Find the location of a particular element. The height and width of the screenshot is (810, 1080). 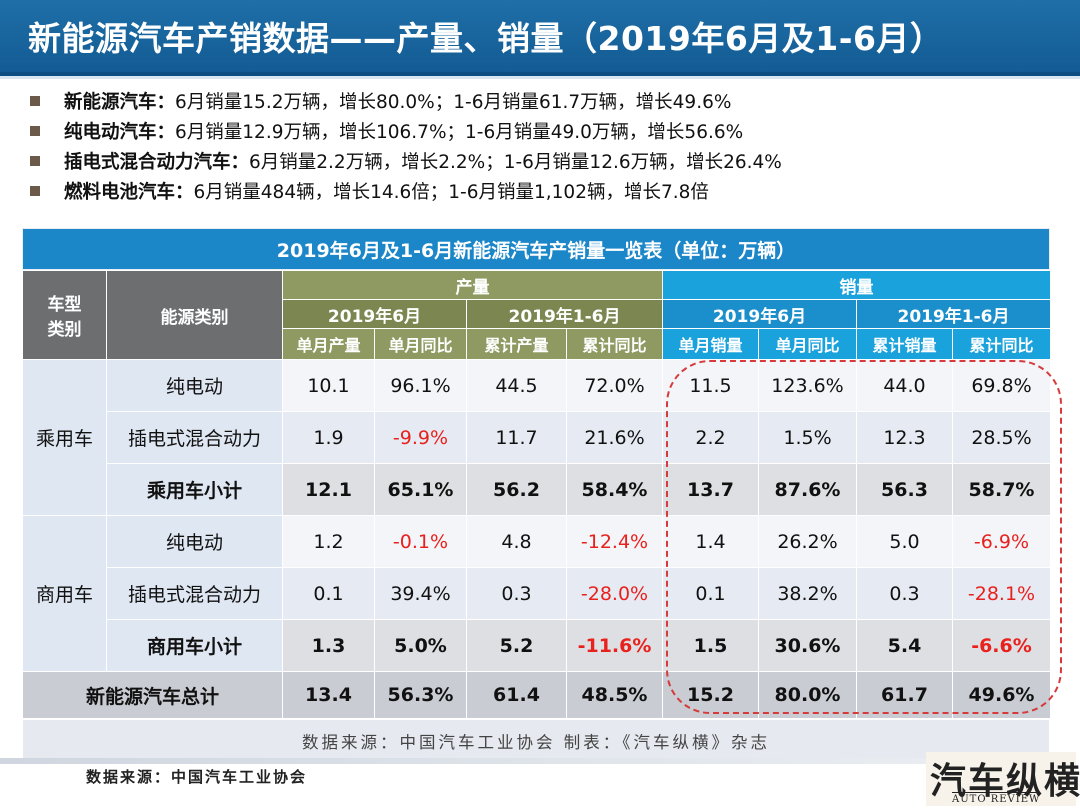

value-cell: 1.9 is located at coordinates (328, 437).